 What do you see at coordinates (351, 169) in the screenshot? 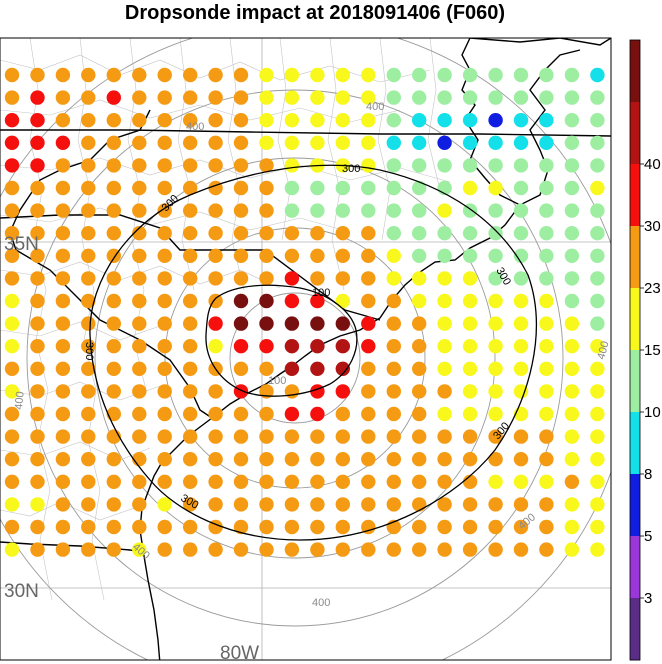
I see `contour-label-300-a: 300` at bounding box center [351, 169].